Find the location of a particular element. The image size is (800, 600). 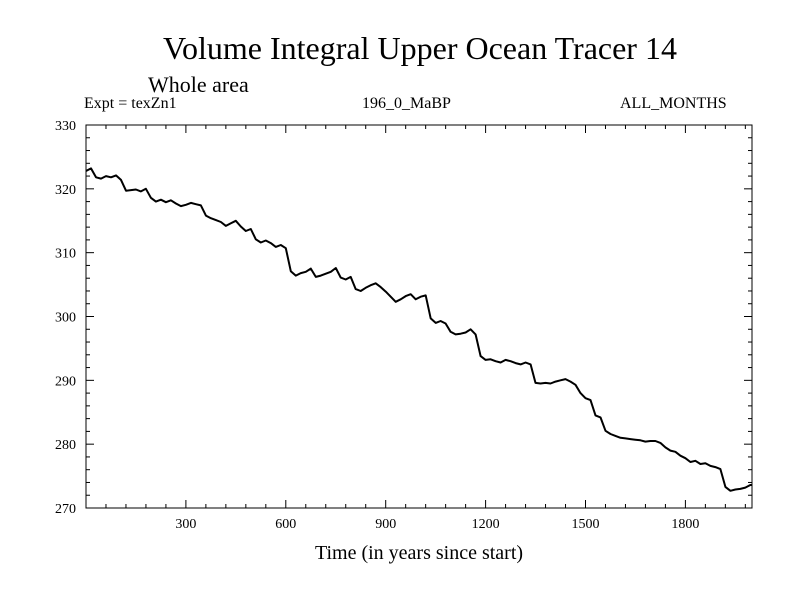

x-axis-label: Time (in years since start) is located at coordinates (419, 553).